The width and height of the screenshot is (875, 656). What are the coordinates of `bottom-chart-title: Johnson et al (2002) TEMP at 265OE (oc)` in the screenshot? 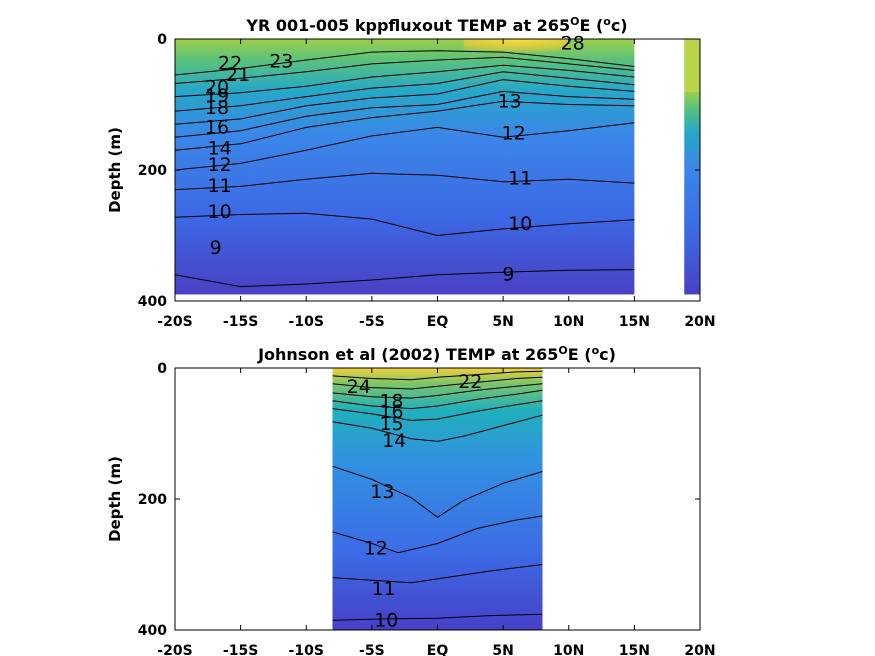 It's located at (436, 354).